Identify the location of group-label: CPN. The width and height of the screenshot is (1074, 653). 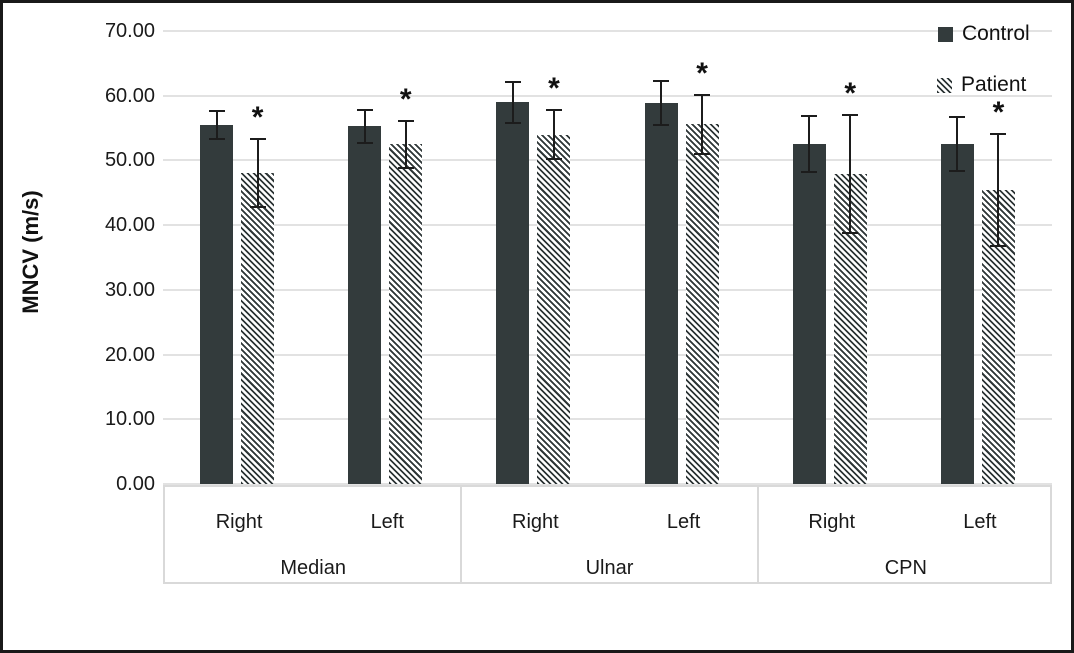
(905, 568).